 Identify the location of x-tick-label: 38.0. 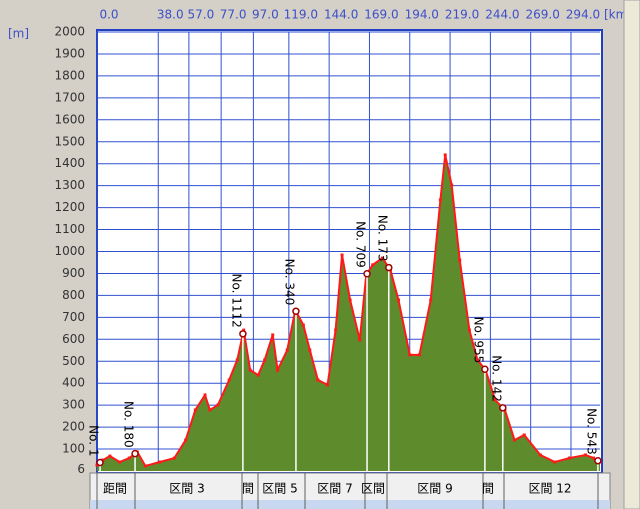
(170, 15).